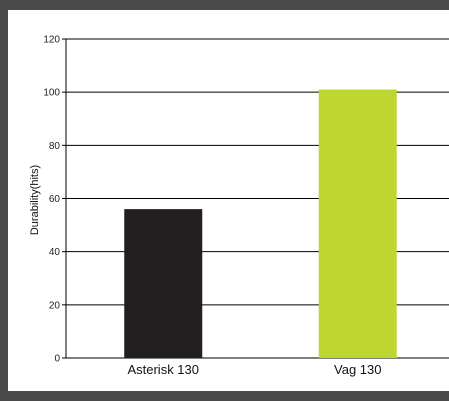 The image size is (449, 401). What do you see at coordinates (51, 93) in the screenshot?
I see `y-tick-label: 100` at bounding box center [51, 93].